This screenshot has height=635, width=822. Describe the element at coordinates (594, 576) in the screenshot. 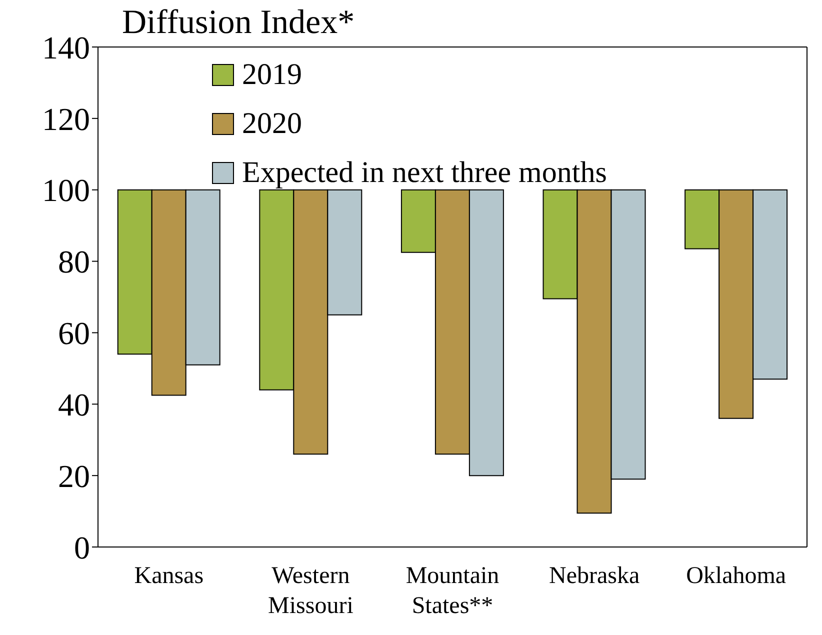

I see `x-tick-label: Nebraska` at that location.